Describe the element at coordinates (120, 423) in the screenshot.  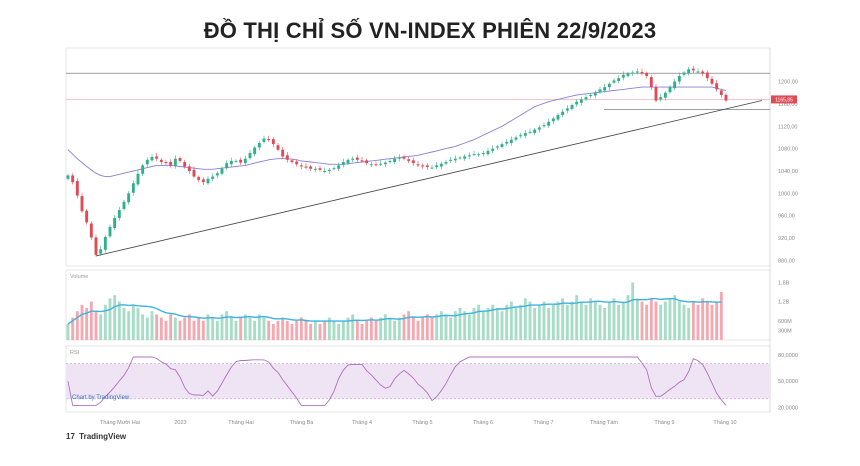
I see `time-tick-label: Tháng Mười Hai` at that location.